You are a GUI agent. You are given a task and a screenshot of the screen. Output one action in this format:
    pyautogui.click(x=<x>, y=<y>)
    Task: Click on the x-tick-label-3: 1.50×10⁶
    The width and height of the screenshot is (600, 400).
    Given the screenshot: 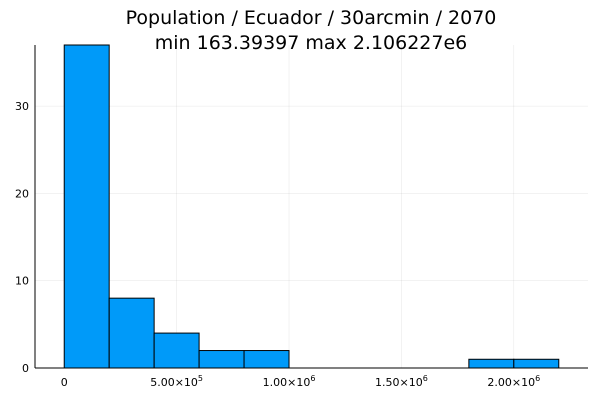 What is the action you would take?
    pyautogui.click(x=401, y=381)
    